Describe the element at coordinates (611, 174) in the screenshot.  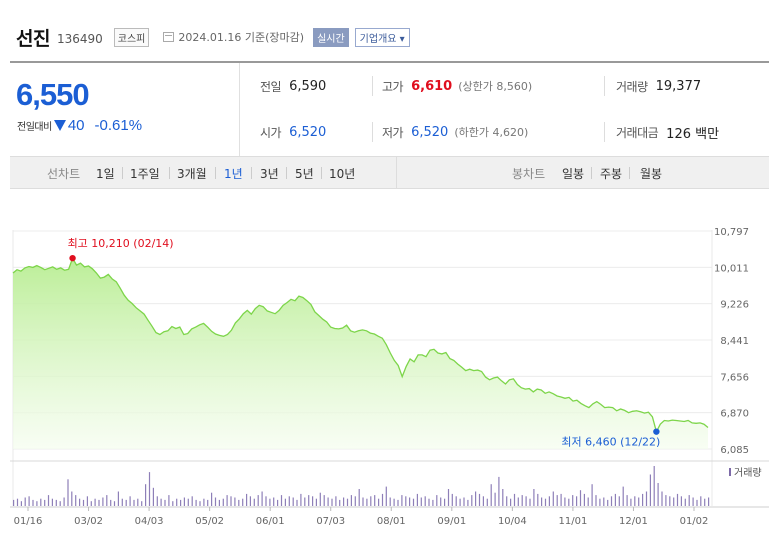
I see `candle-weekly: 주봉` at that location.